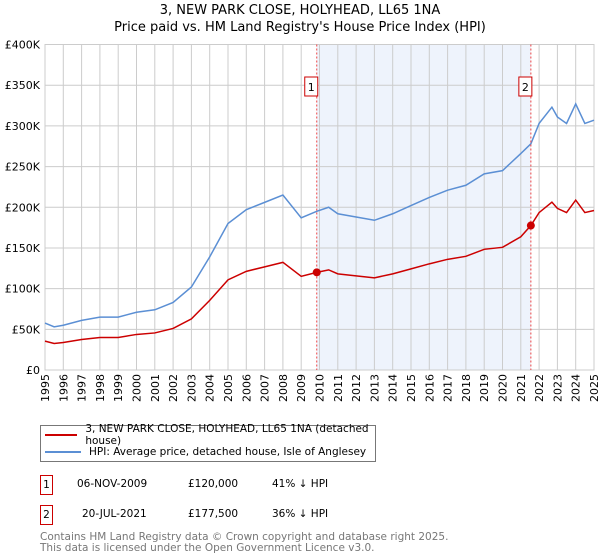 This screenshot has height=560, width=600. Describe the element at coordinates (466, 388) in the screenshot. I see `x-tick-label: 2018` at that location.